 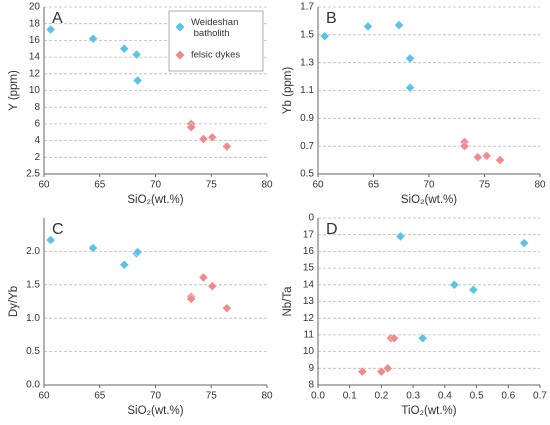 I want to click on x-tick-label: 0.0, so click(x=318, y=396).